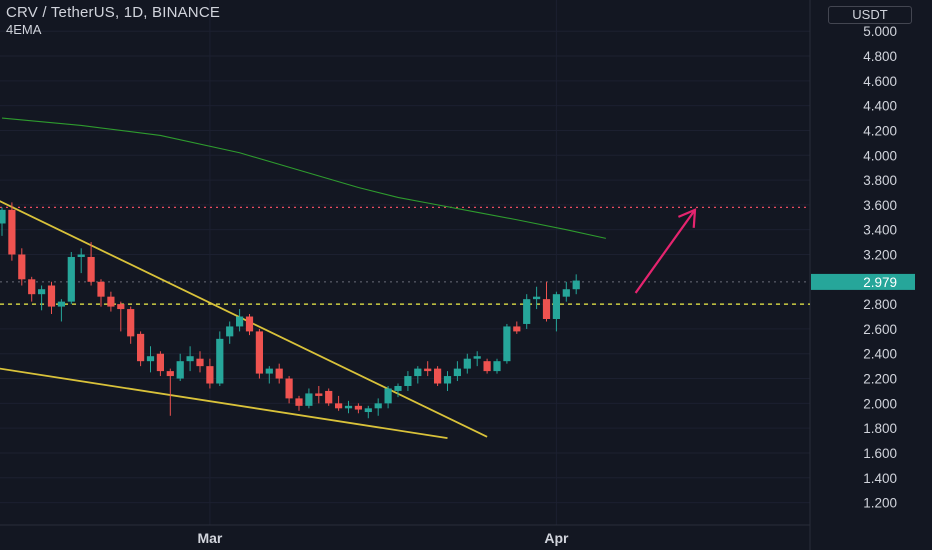  What do you see at coordinates (880, 478) in the screenshot?
I see `y-tick-label: 1.400` at bounding box center [880, 478].